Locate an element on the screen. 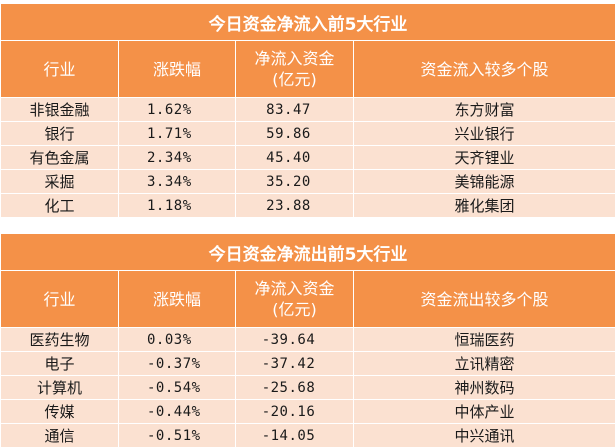 This screenshot has height=448, width=615. sector-cell: 传媒 is located at coordinates (60, 412).